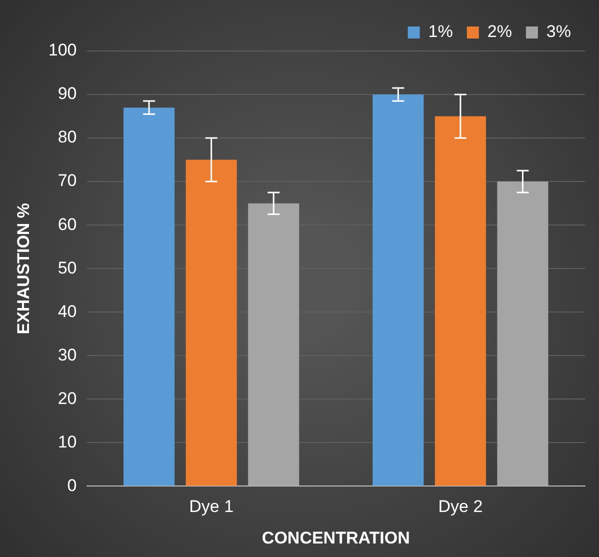 This screenshot has height=557, width=599. What do you see at coordinates (67, 398) in the screenshot?
I see `y-tick-label: 20` at bounding box center [67, 398].